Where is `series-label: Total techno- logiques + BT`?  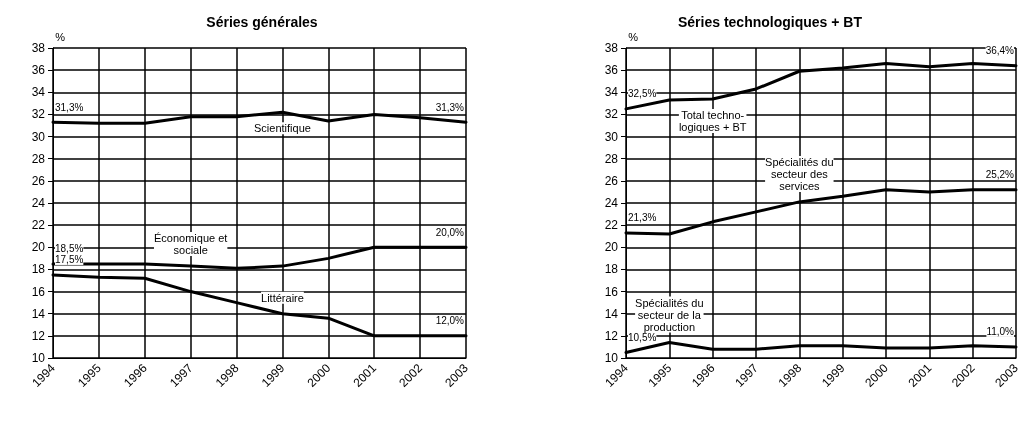 series-label: Total techno- logiques + BT is located at coordinates (712, 120).